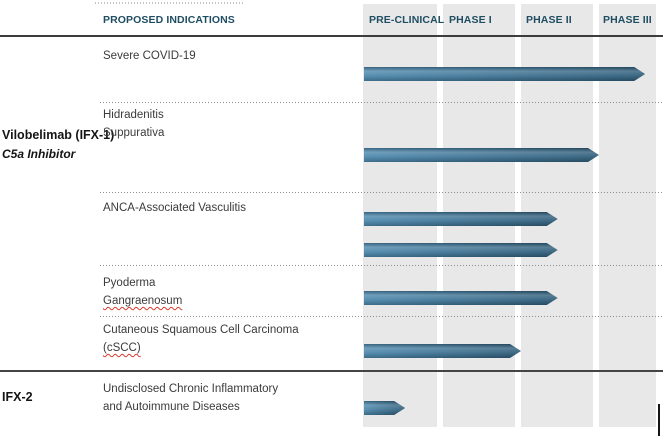 This screenshot has height=436, width=663. Describe the element at coordinates (58, 135) in the screenshot. I see `program-name-ifx1: Vilobelimab (IFX-1)` at that location.